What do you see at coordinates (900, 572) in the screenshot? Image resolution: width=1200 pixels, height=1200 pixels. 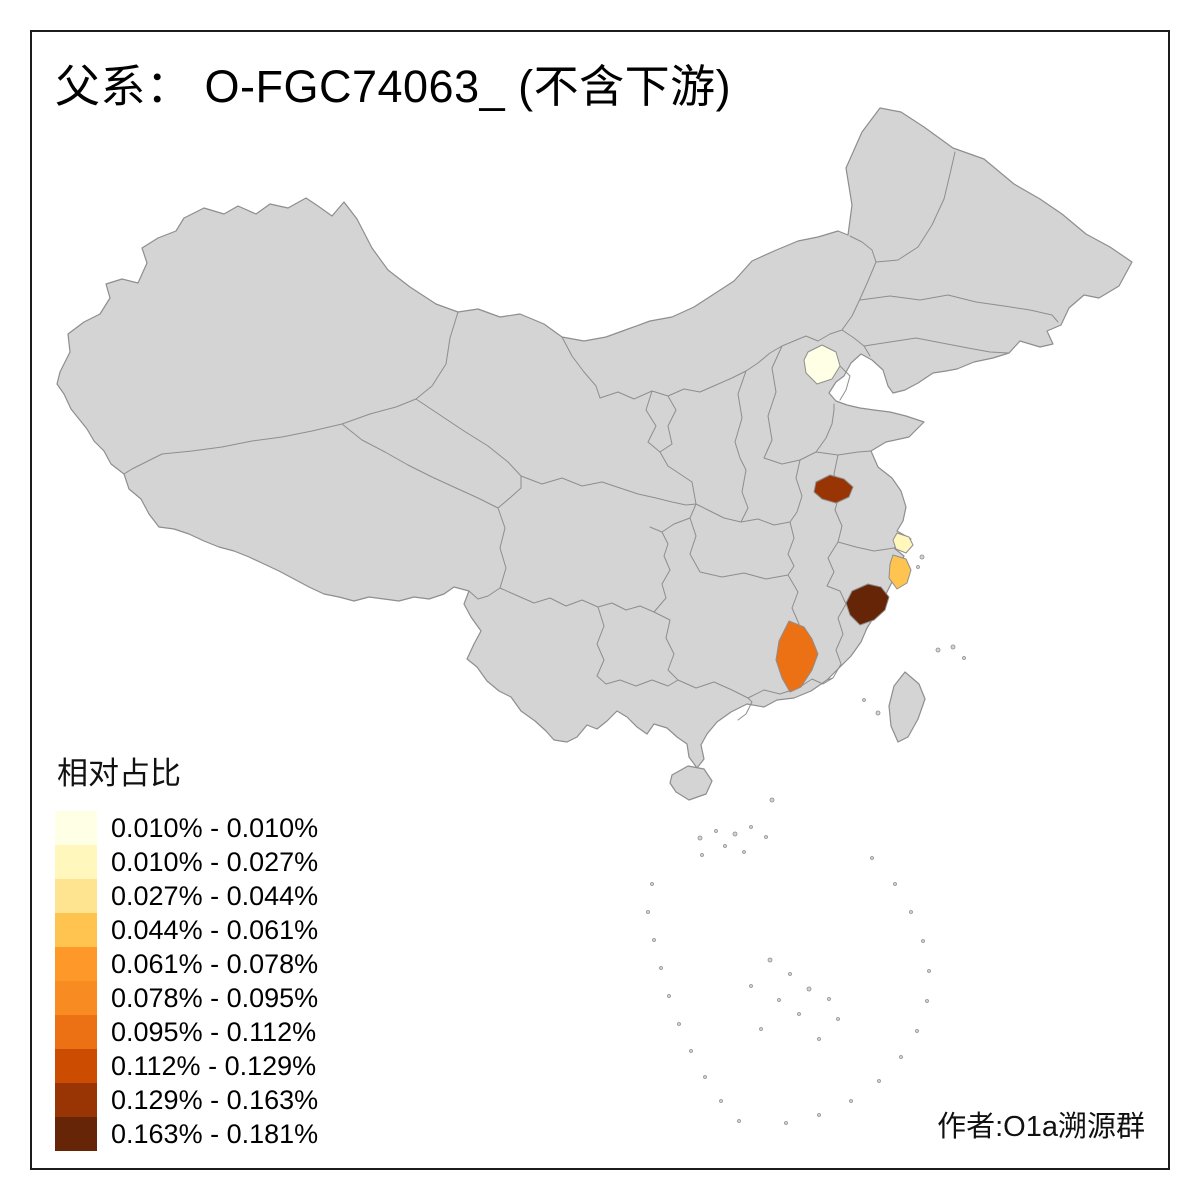 I see `map-region-north-zhejiang-area` at bounding box center [900, 572].